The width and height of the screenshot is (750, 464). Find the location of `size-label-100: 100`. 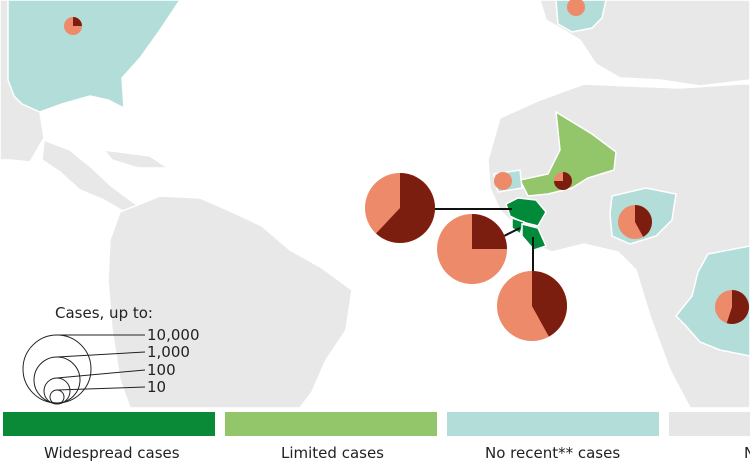

size-label-100: 100 is located at coordinates (161, 370).